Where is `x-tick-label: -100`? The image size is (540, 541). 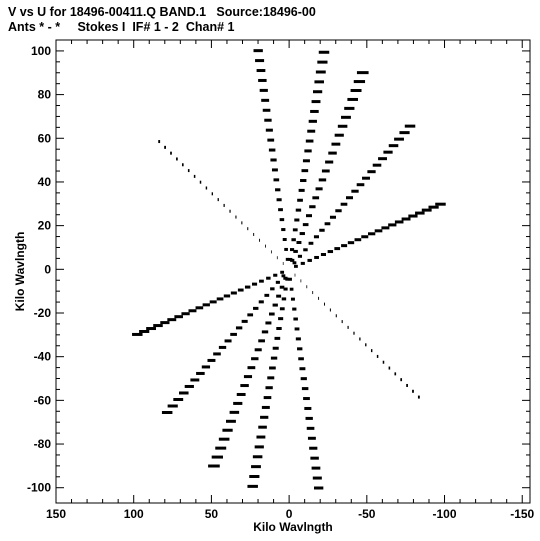 x-tick-label: -100 is located at coordinates (445, 514).